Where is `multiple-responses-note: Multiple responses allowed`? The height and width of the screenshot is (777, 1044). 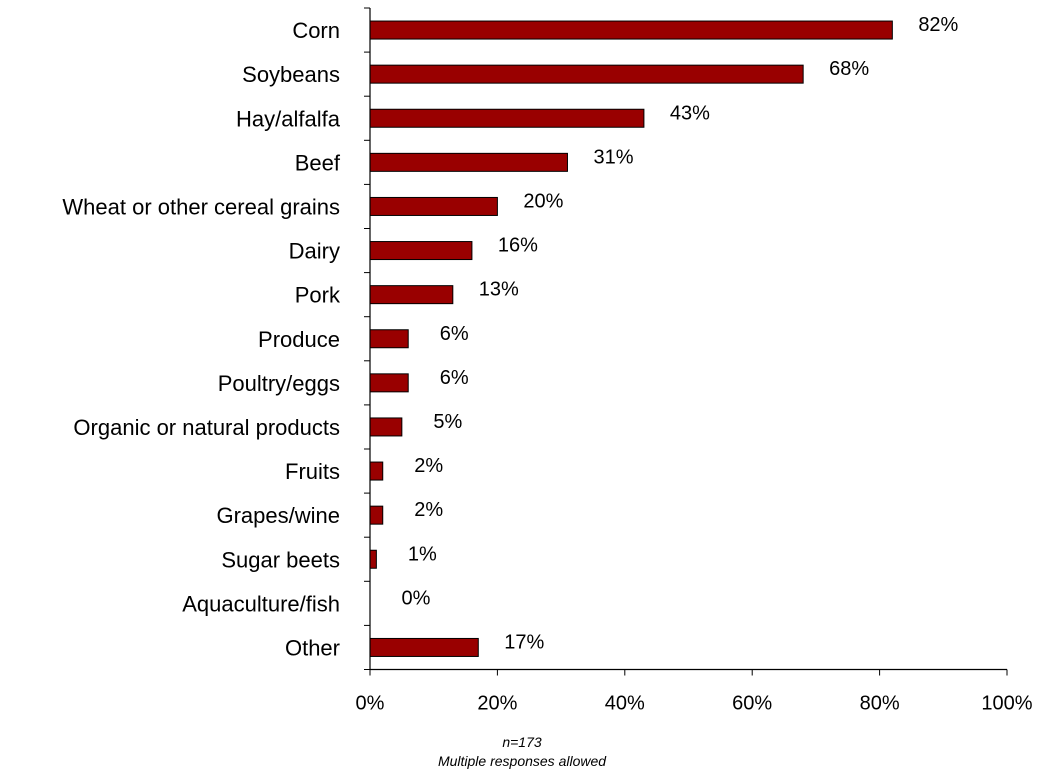
multiple-responses-note: Multiple responses allowed is located at coordinates (522, 761).